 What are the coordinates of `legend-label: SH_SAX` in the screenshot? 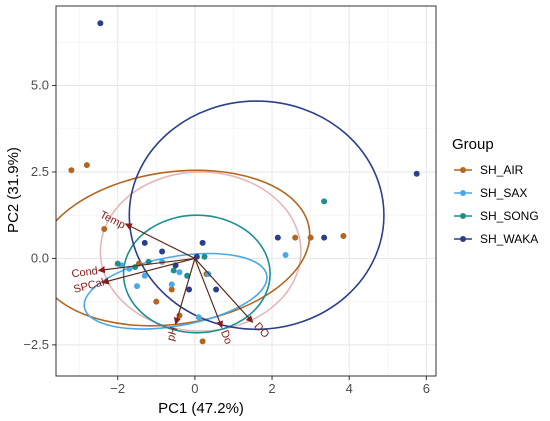 It's located at (503, 193).